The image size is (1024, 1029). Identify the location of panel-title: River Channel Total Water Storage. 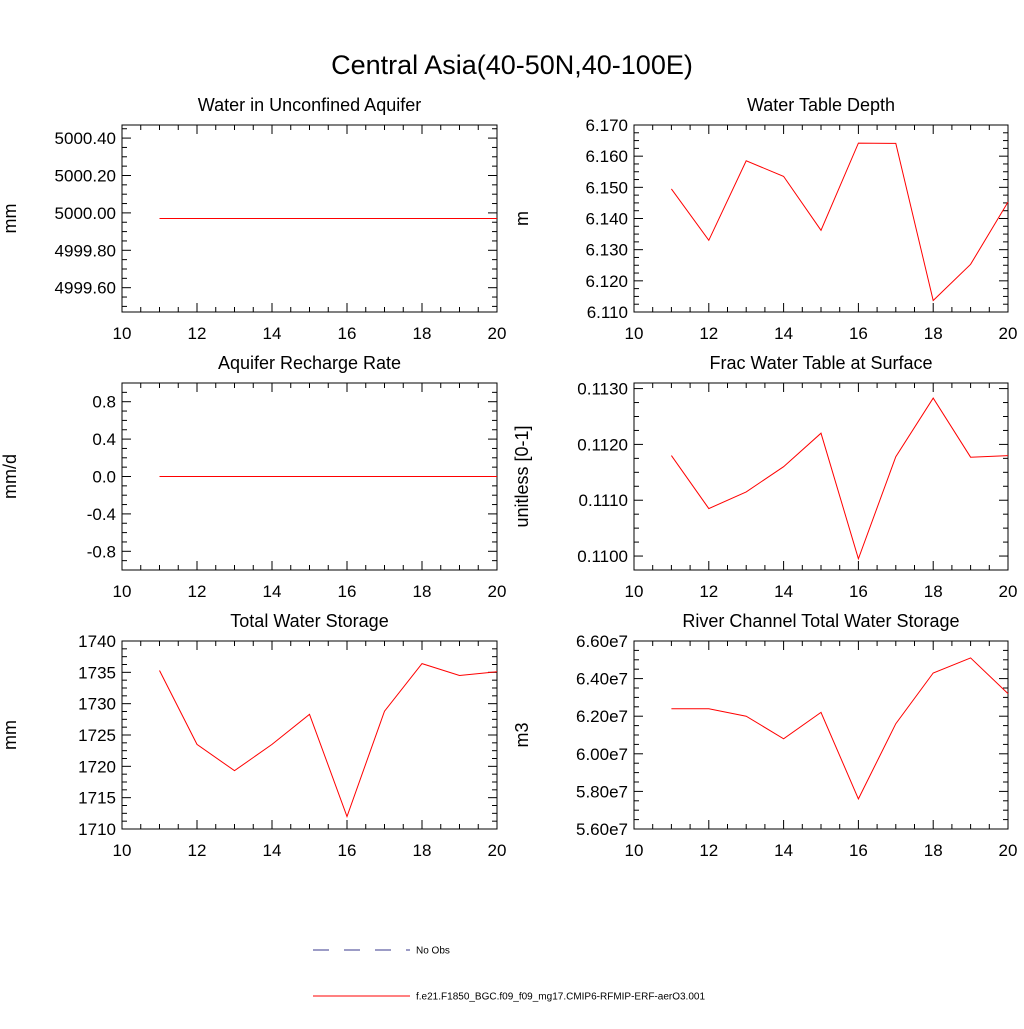
(820, 621).